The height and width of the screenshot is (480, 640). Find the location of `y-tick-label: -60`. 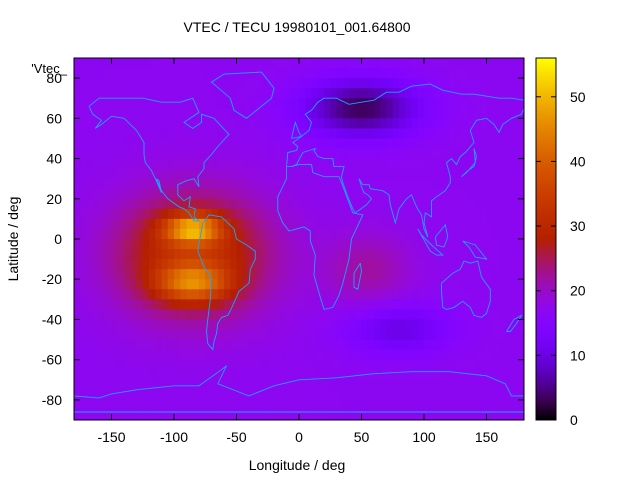

y-tick-label: -60 is located at coordinates (52, 360).